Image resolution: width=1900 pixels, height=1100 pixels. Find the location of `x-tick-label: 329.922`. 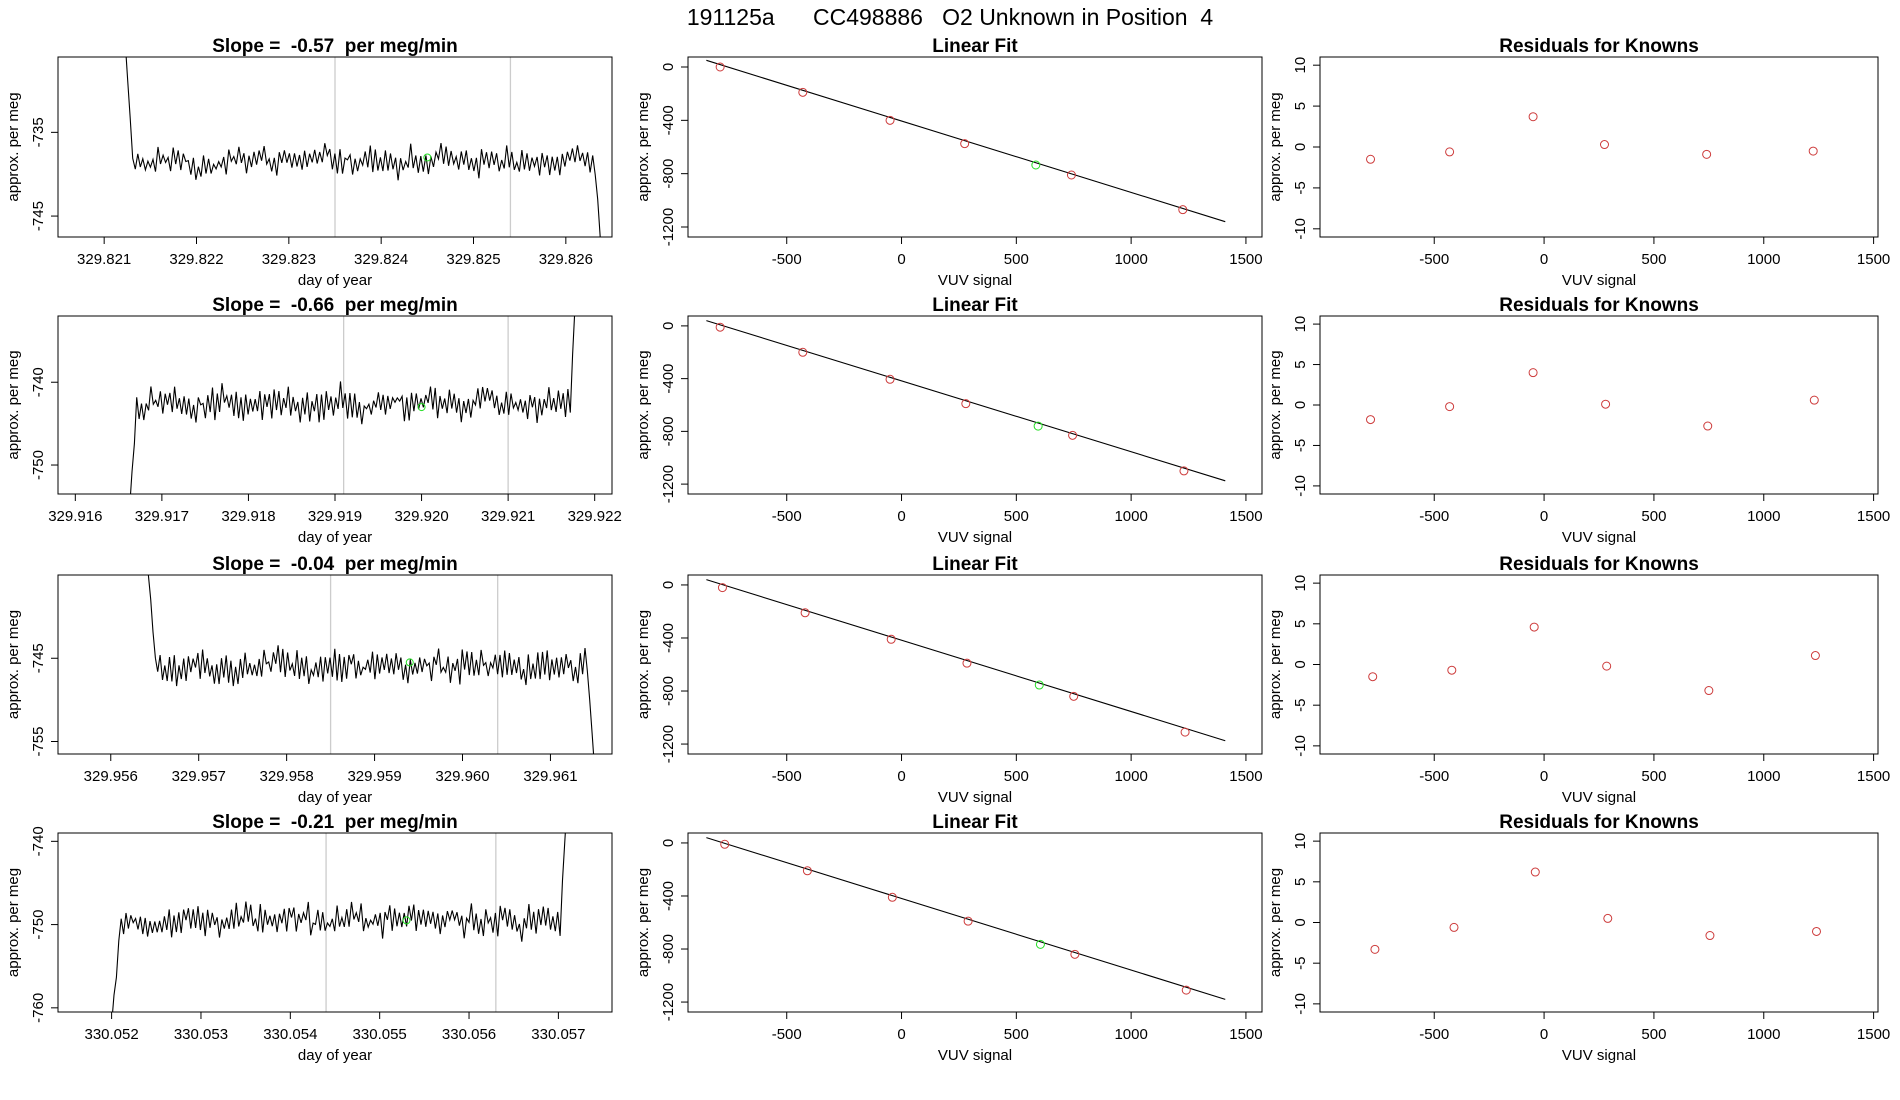

x-tick-label: 329.922 is located at coordinates (595, 516).